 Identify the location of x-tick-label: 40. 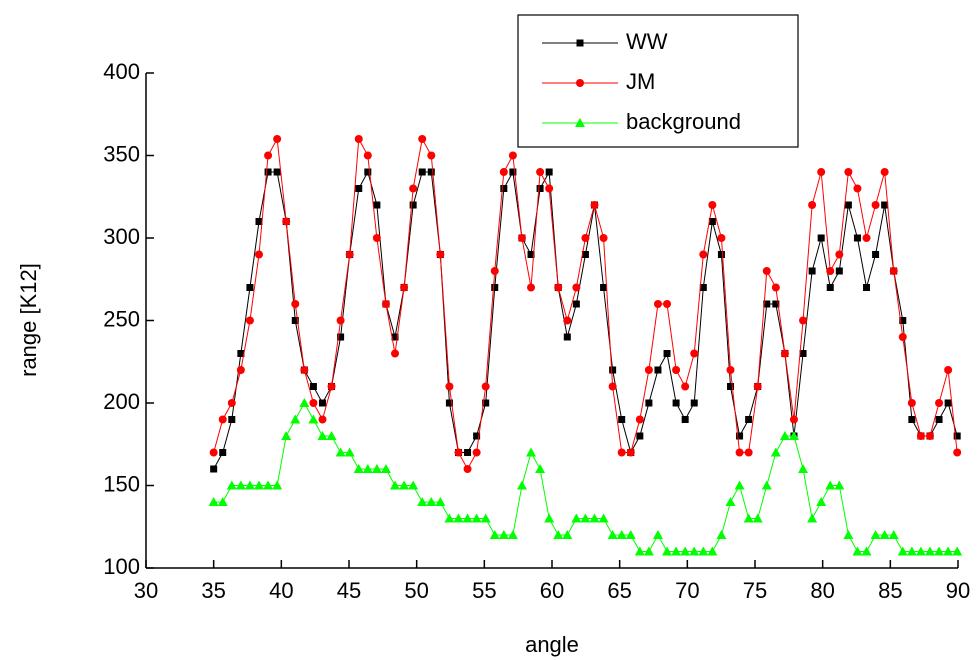
(281, 590).